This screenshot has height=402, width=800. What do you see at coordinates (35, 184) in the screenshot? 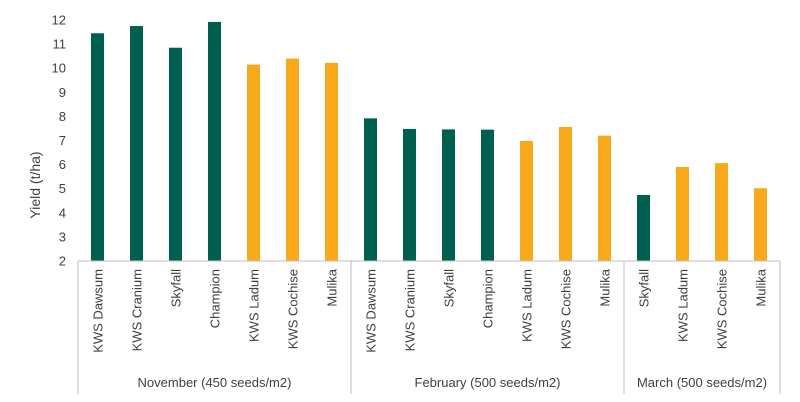
I see `y-axis-label: Yield (t/ha)` at bounding box center [35, 184].